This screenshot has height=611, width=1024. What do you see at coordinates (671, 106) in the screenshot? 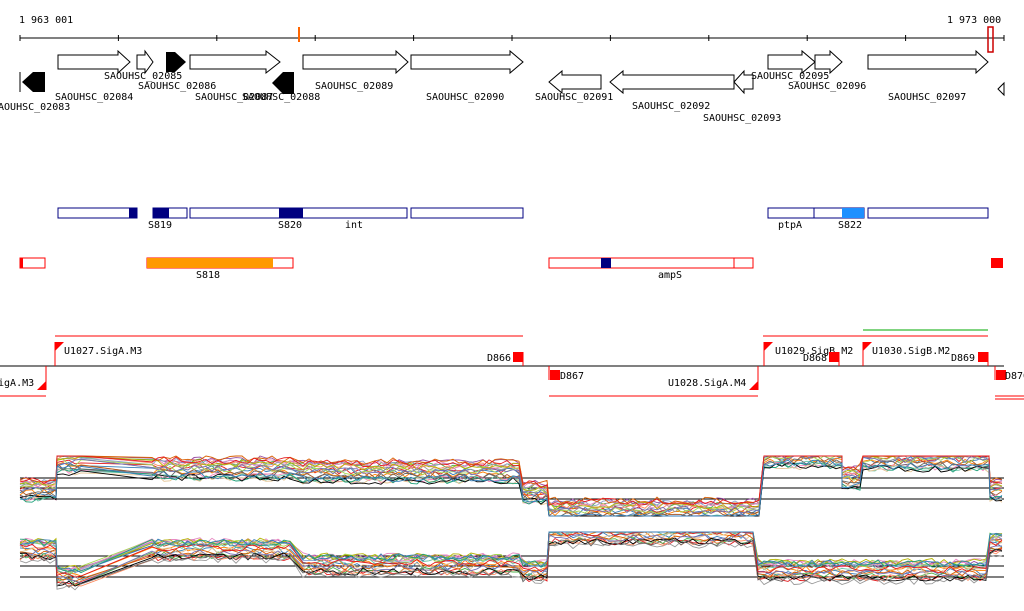
I see `gene-label: SAOUHSC_02092` at bounding box center [671, 106].